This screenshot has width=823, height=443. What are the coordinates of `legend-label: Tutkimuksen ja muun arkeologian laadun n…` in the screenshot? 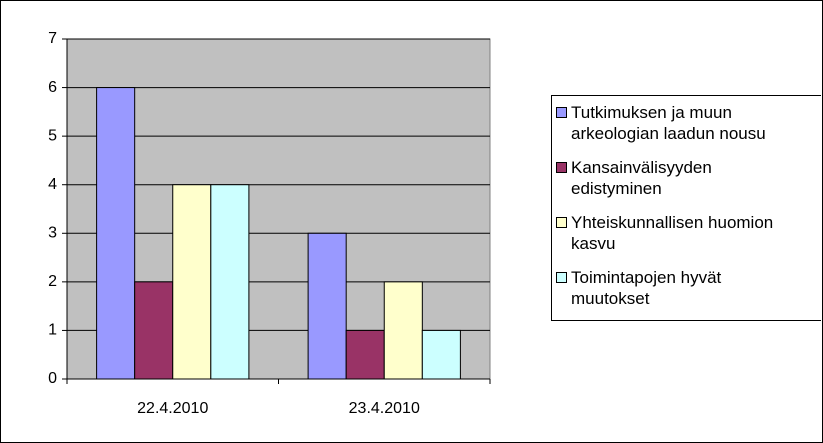 It's located at (668, 123).